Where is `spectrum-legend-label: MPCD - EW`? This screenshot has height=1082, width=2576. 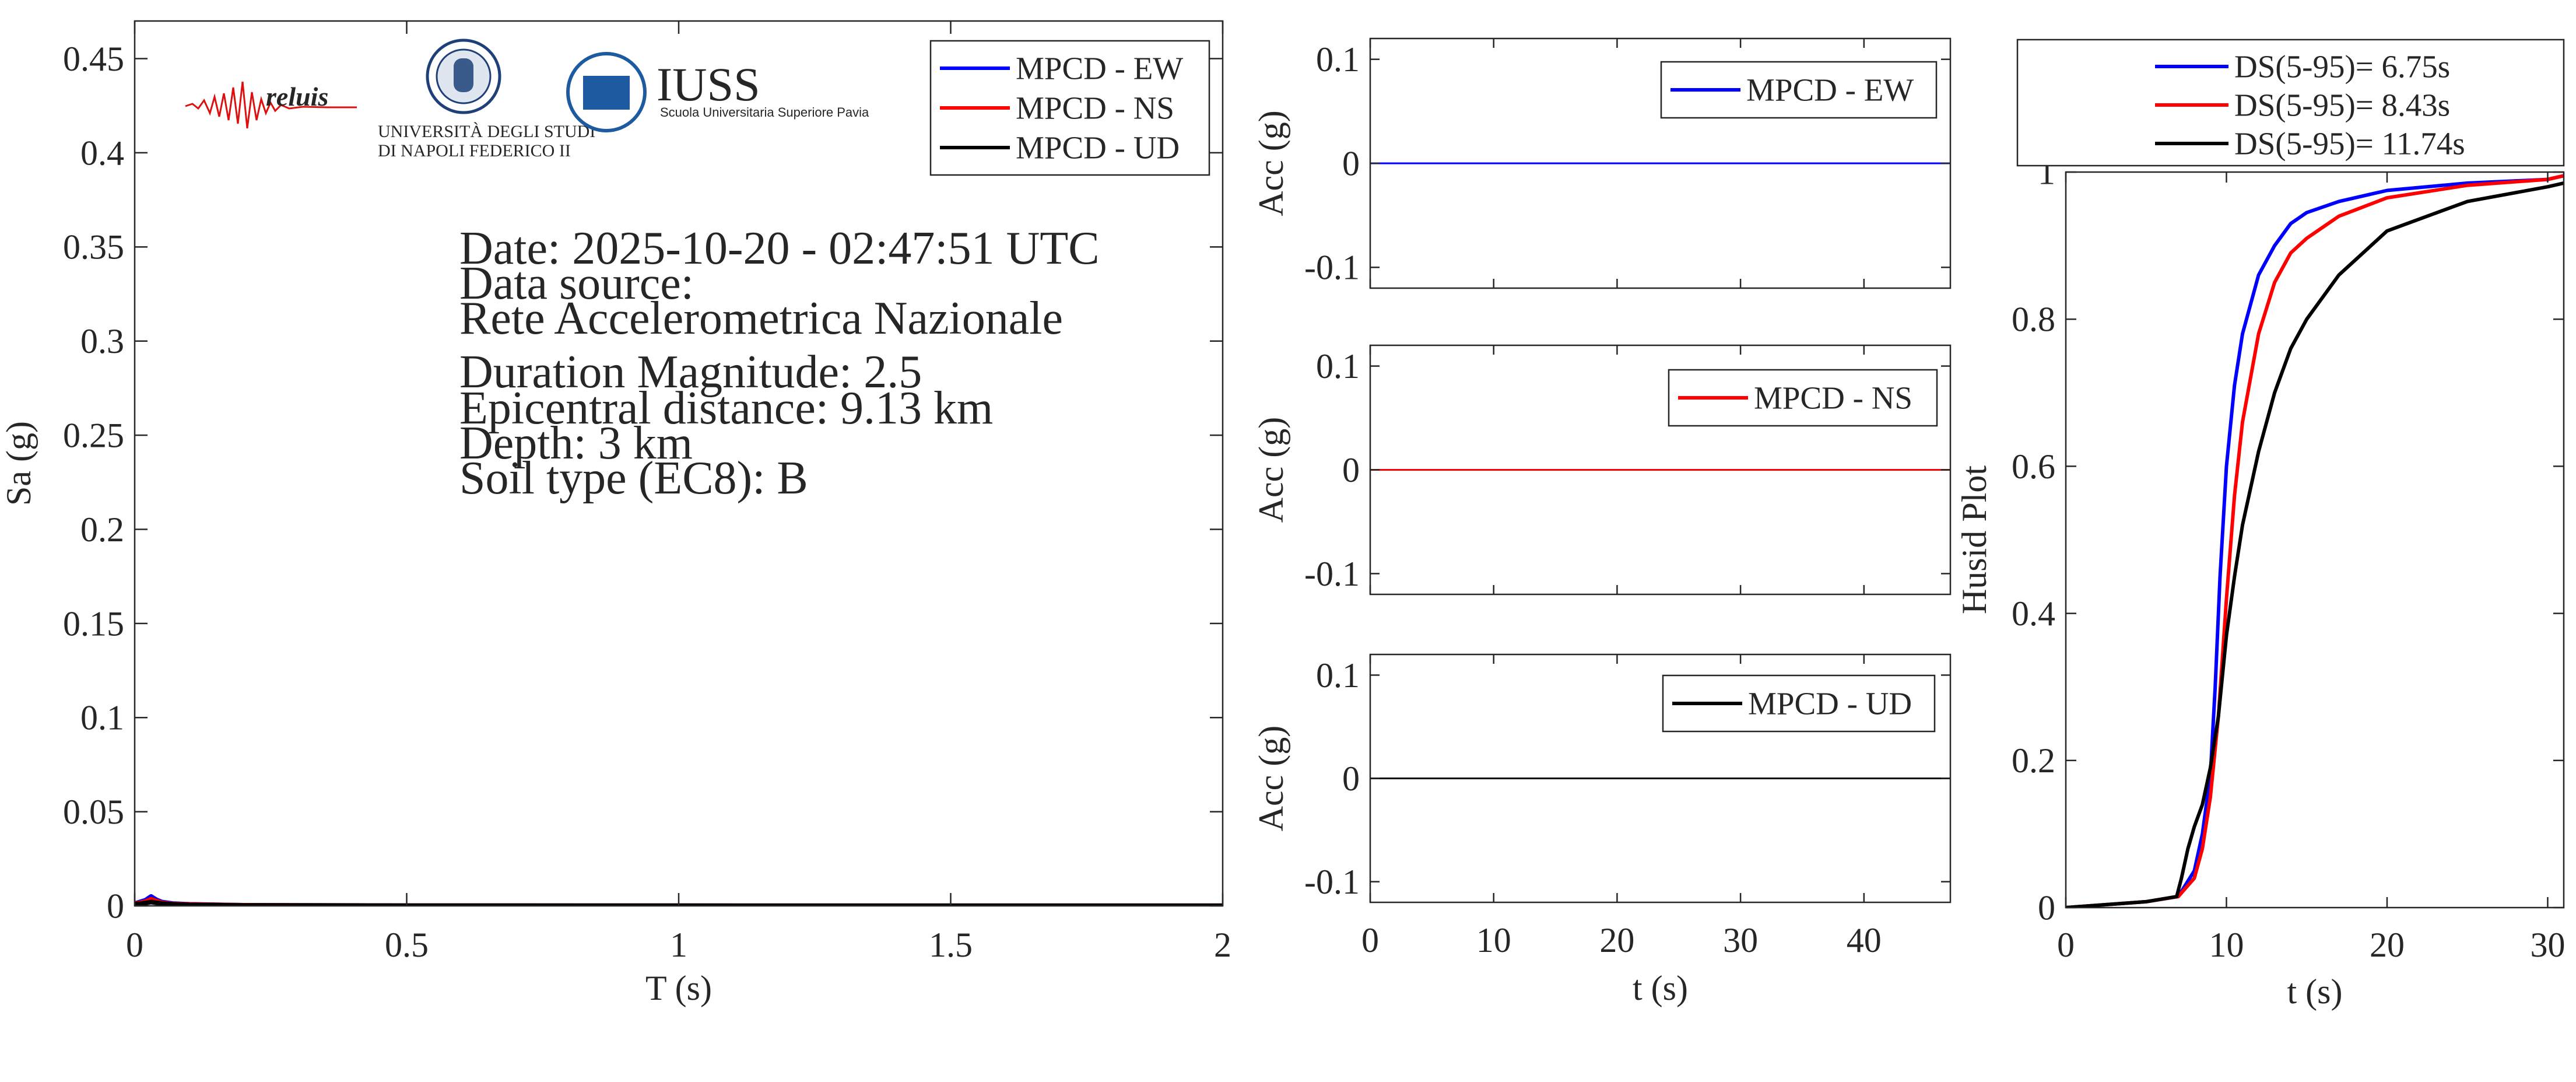
spectrum-legend-label: MPCD - EW is located at coordinates (1099, 68).